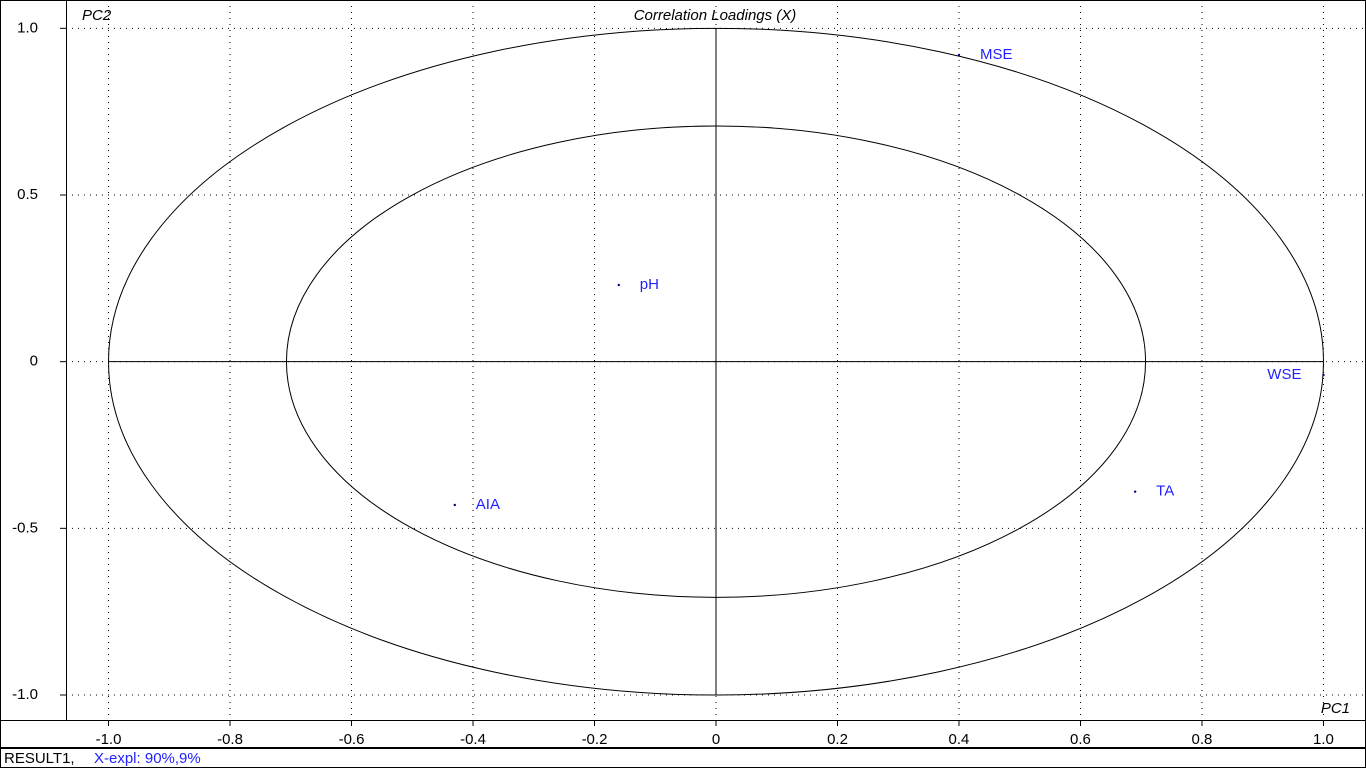  What do you see at coordinates (27, 194) in the screenshot?
I see `y-tick-label: 0.5` at bounding box center [27, 194].